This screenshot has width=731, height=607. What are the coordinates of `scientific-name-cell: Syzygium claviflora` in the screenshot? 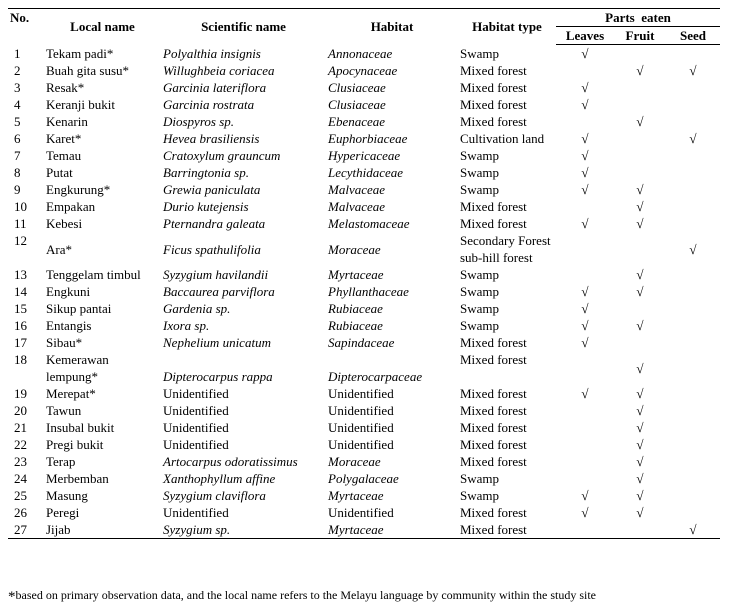 It's located at (214, 495).